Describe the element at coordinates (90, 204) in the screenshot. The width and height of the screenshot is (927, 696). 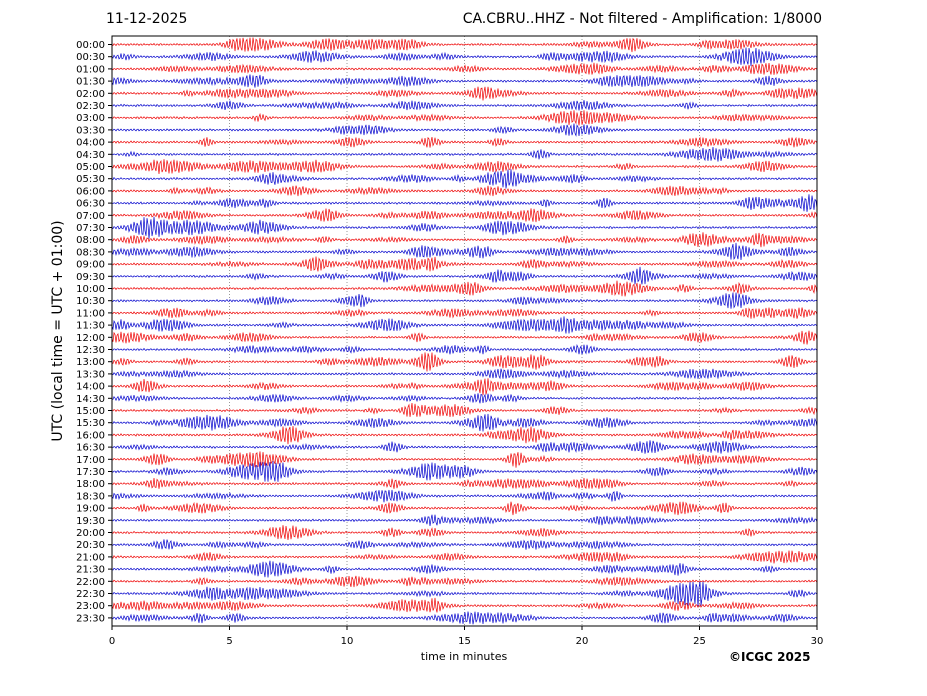
I see `row-time-label: 06:30` at that location.